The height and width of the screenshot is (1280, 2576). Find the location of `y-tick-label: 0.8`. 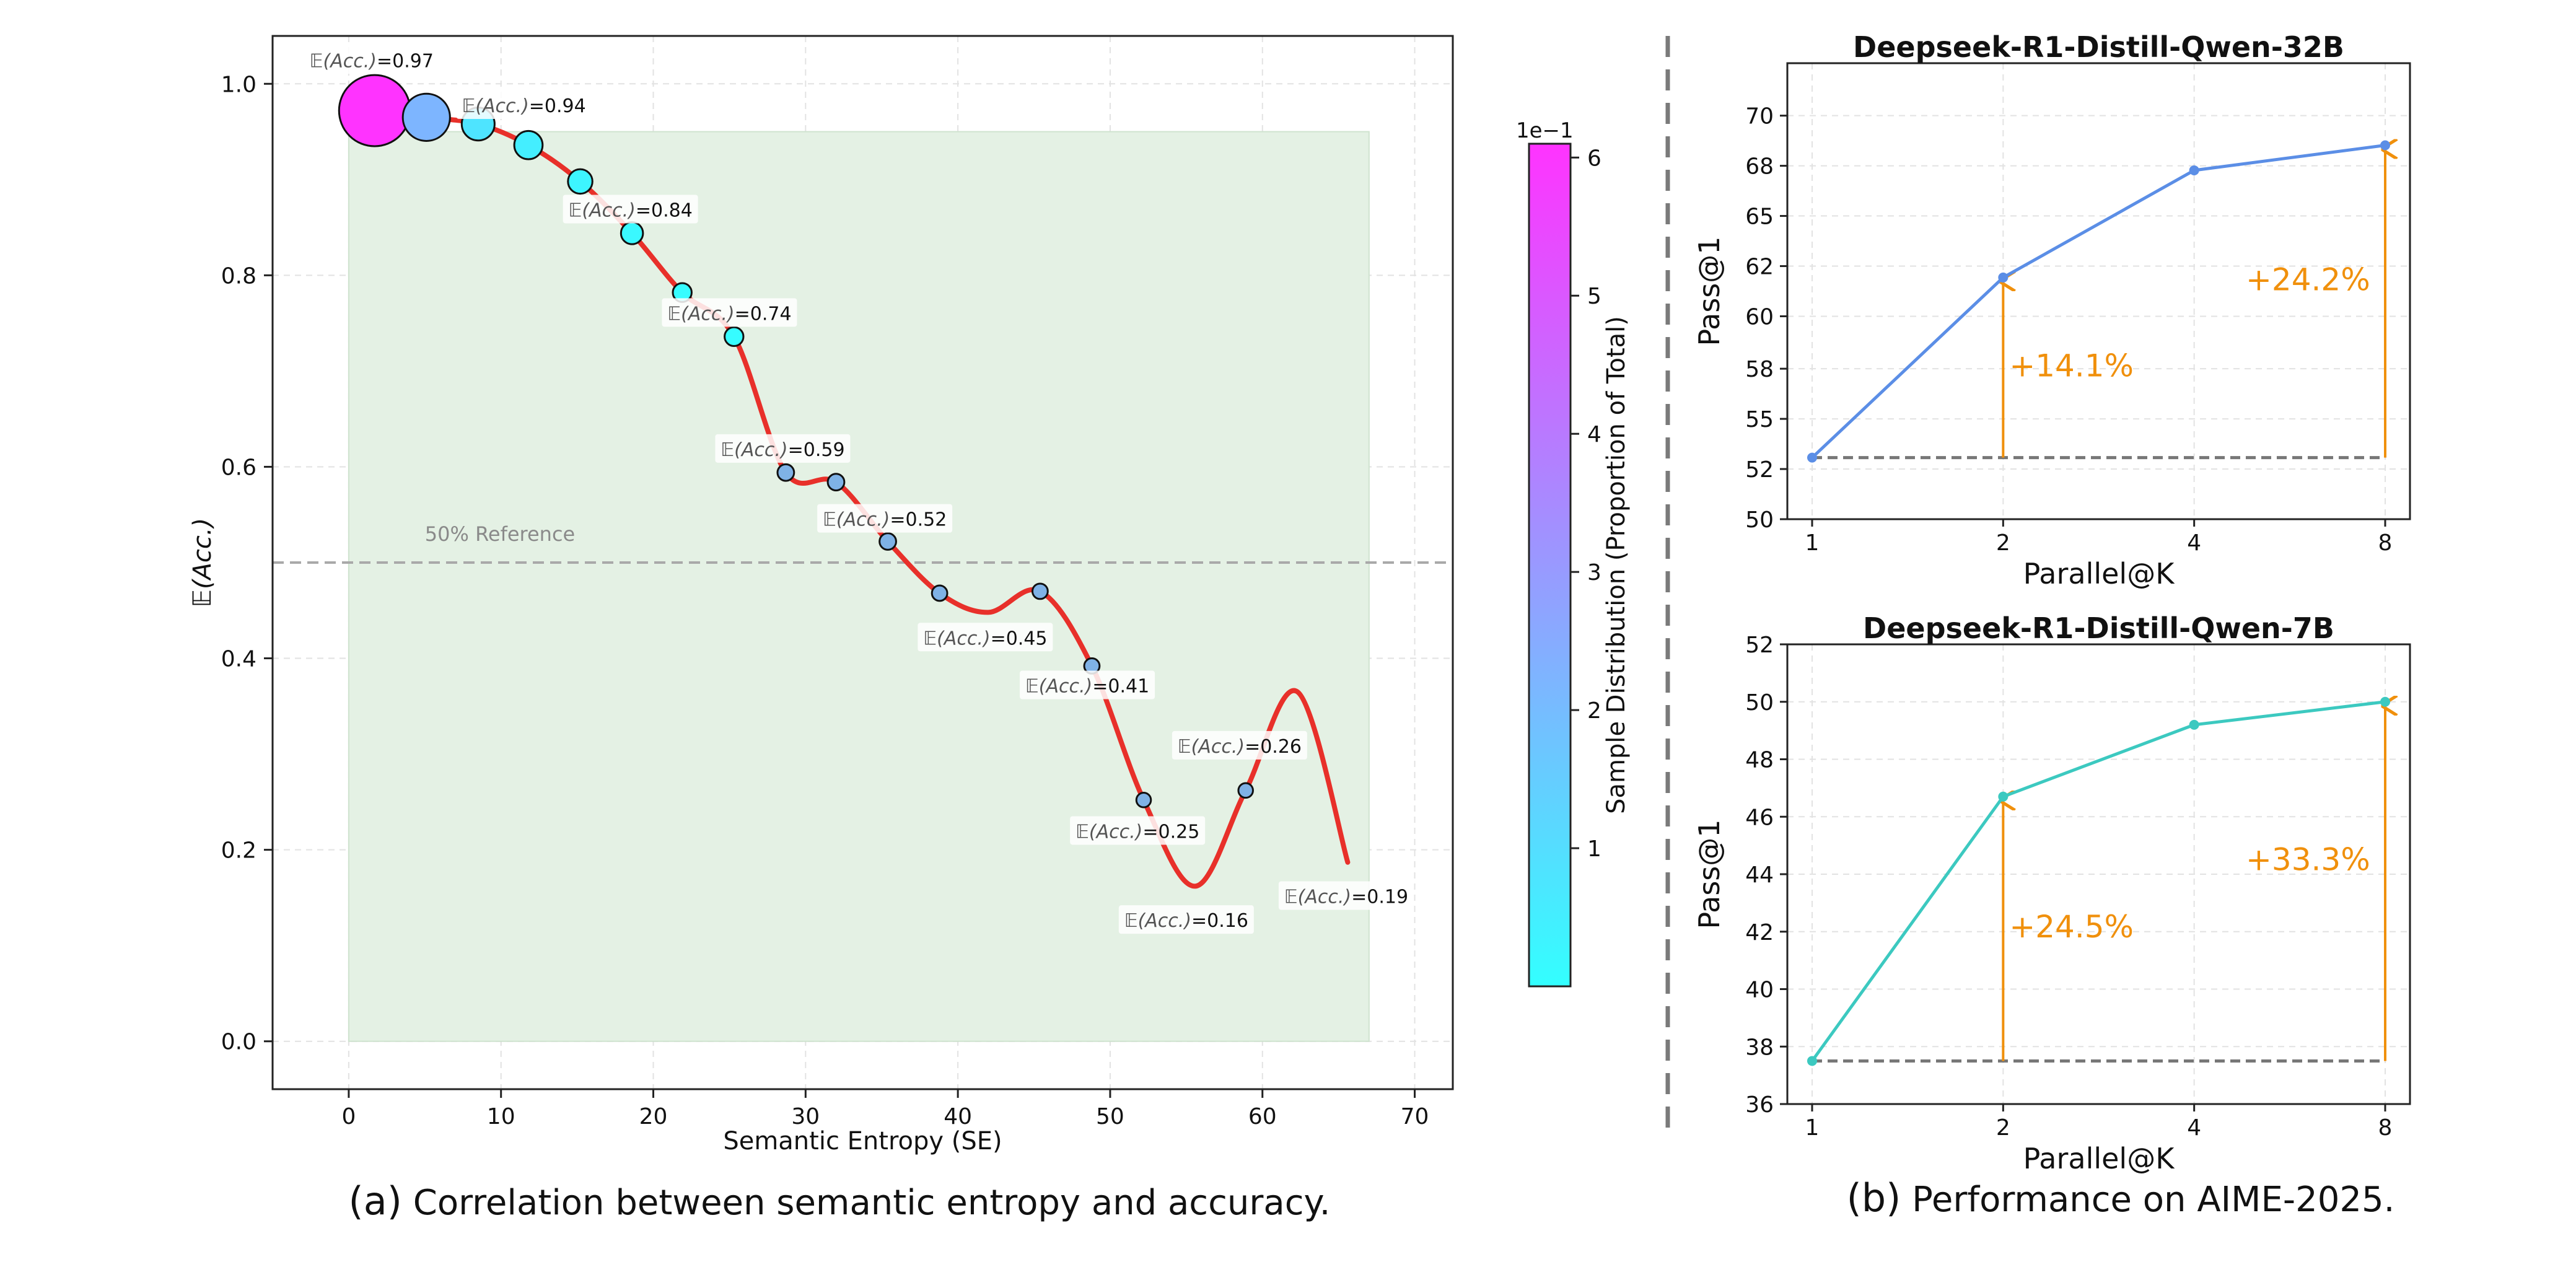

y-tick-label: 0.8 is located at coordinates (238, 276).